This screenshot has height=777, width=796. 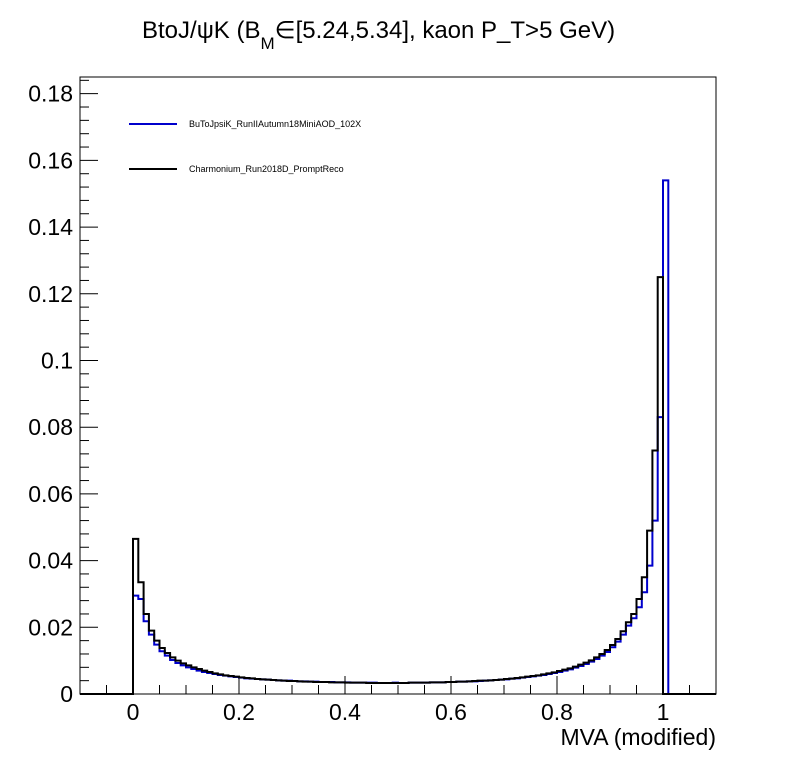 What do you see at coordinates (445, 30) in the screenshot?
I see `title-rest: ∈[5.24,5.34], kaon P_T>5 GeV)` at bounding box center [445, 30].